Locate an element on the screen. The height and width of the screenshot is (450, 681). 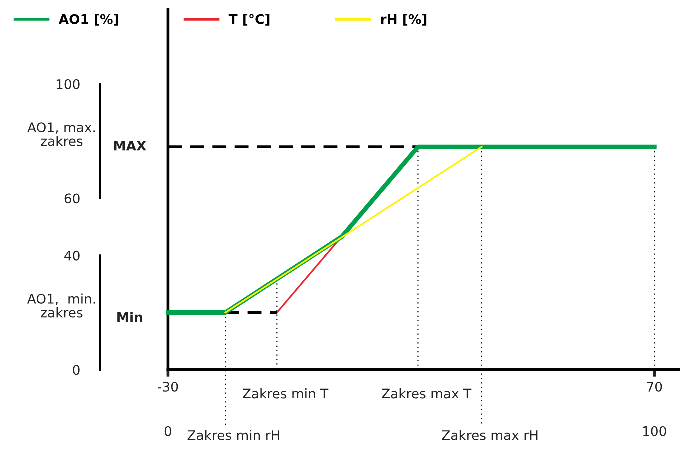
text: Min is located at coordinates (130, 317).